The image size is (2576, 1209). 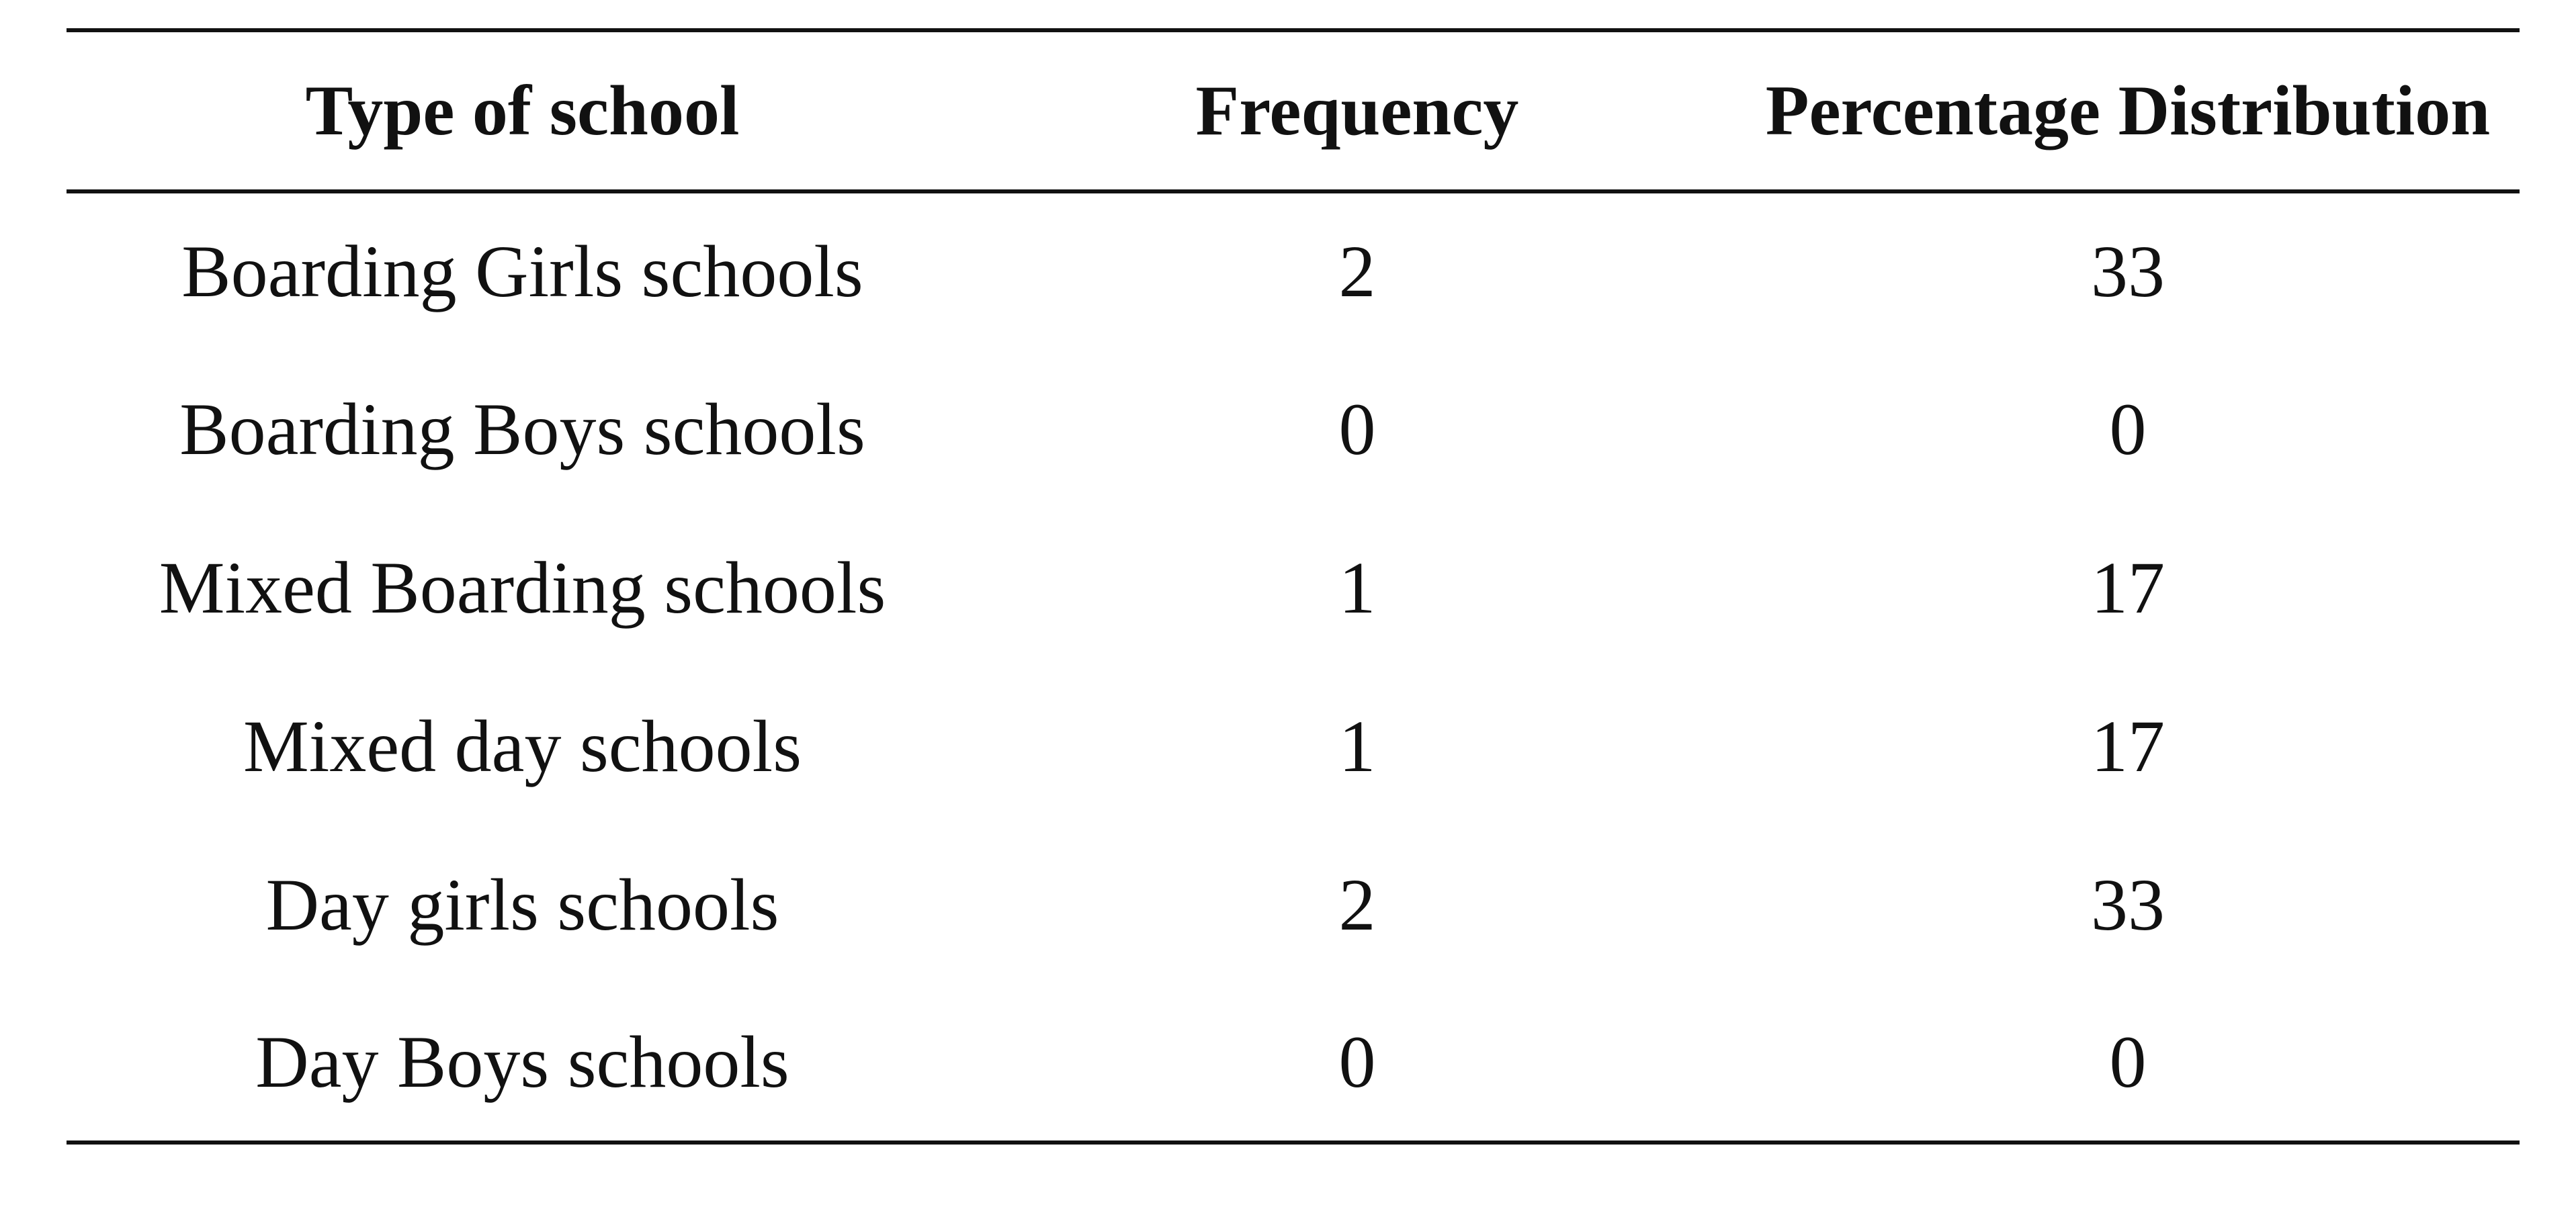 I want to click on table-row: Mixed Boarding schools 1 17, so click(x=1293, y=587).